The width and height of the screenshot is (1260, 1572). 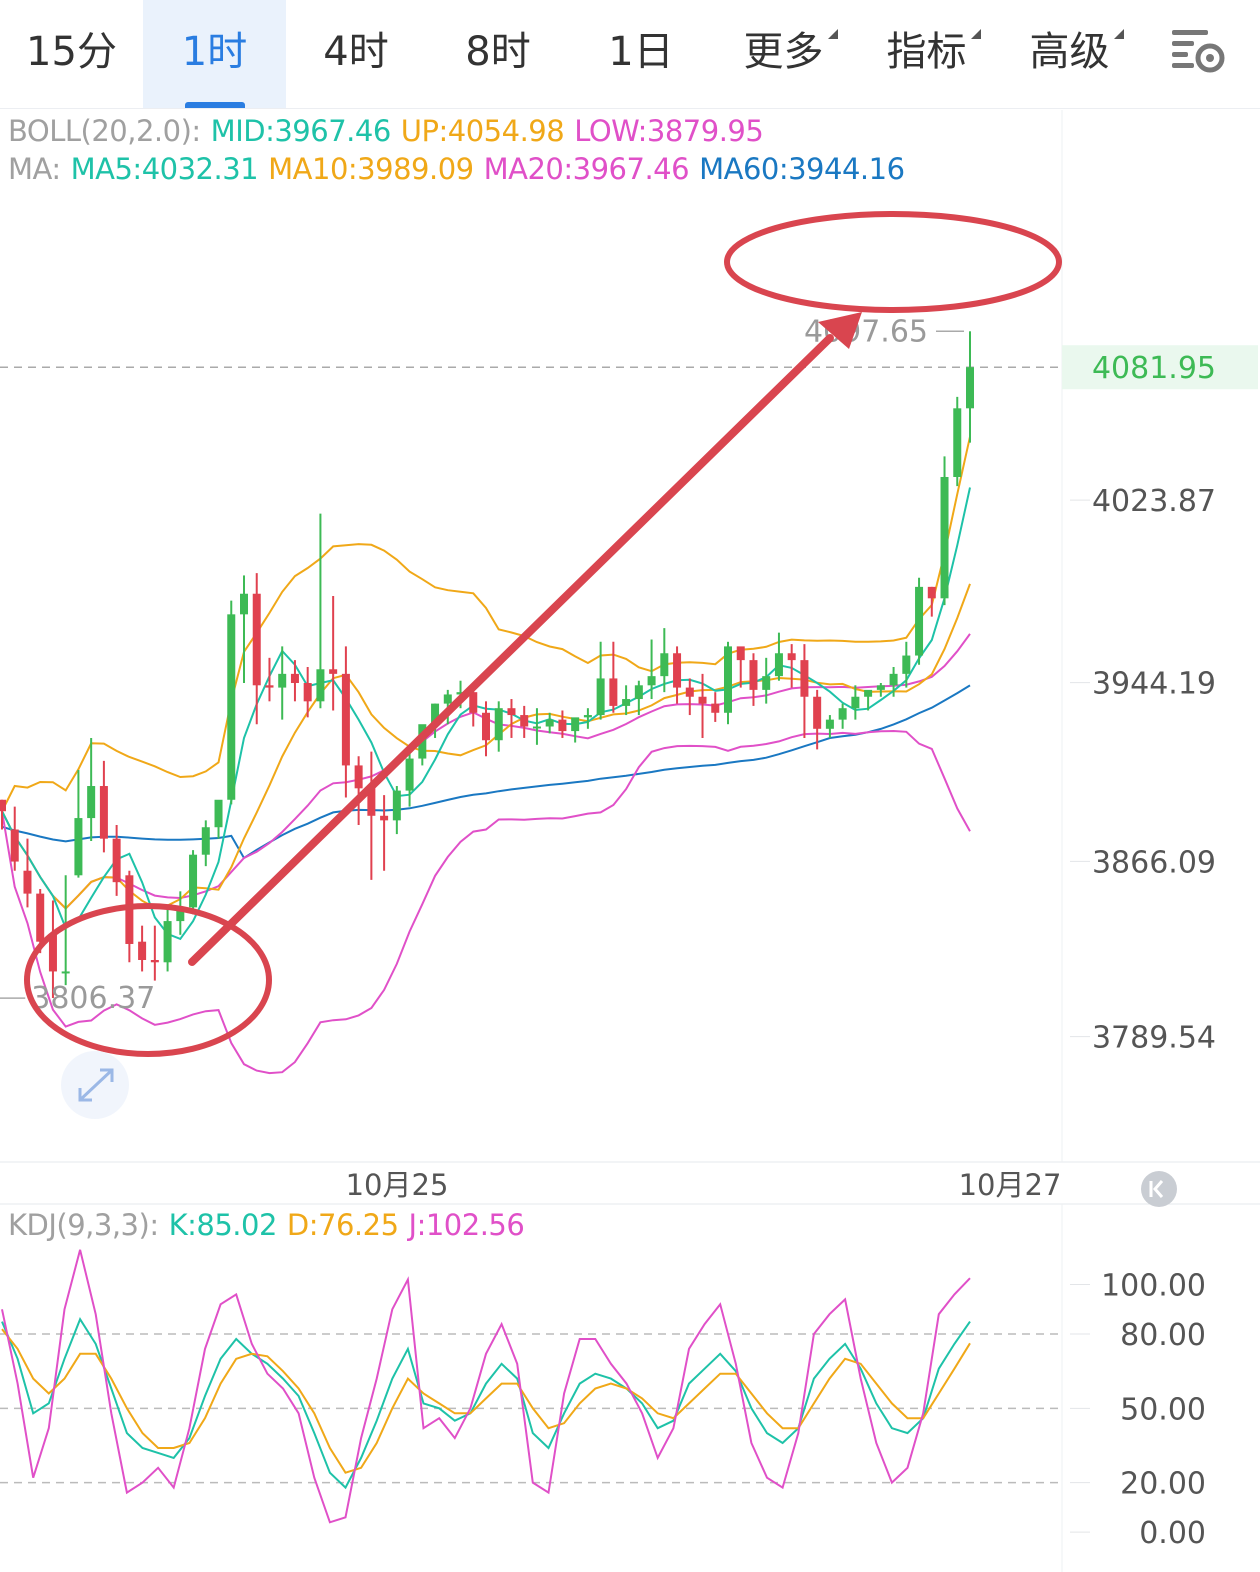 I want to click on date-tick-label: 10月27, so click(x=1010, y=1185).